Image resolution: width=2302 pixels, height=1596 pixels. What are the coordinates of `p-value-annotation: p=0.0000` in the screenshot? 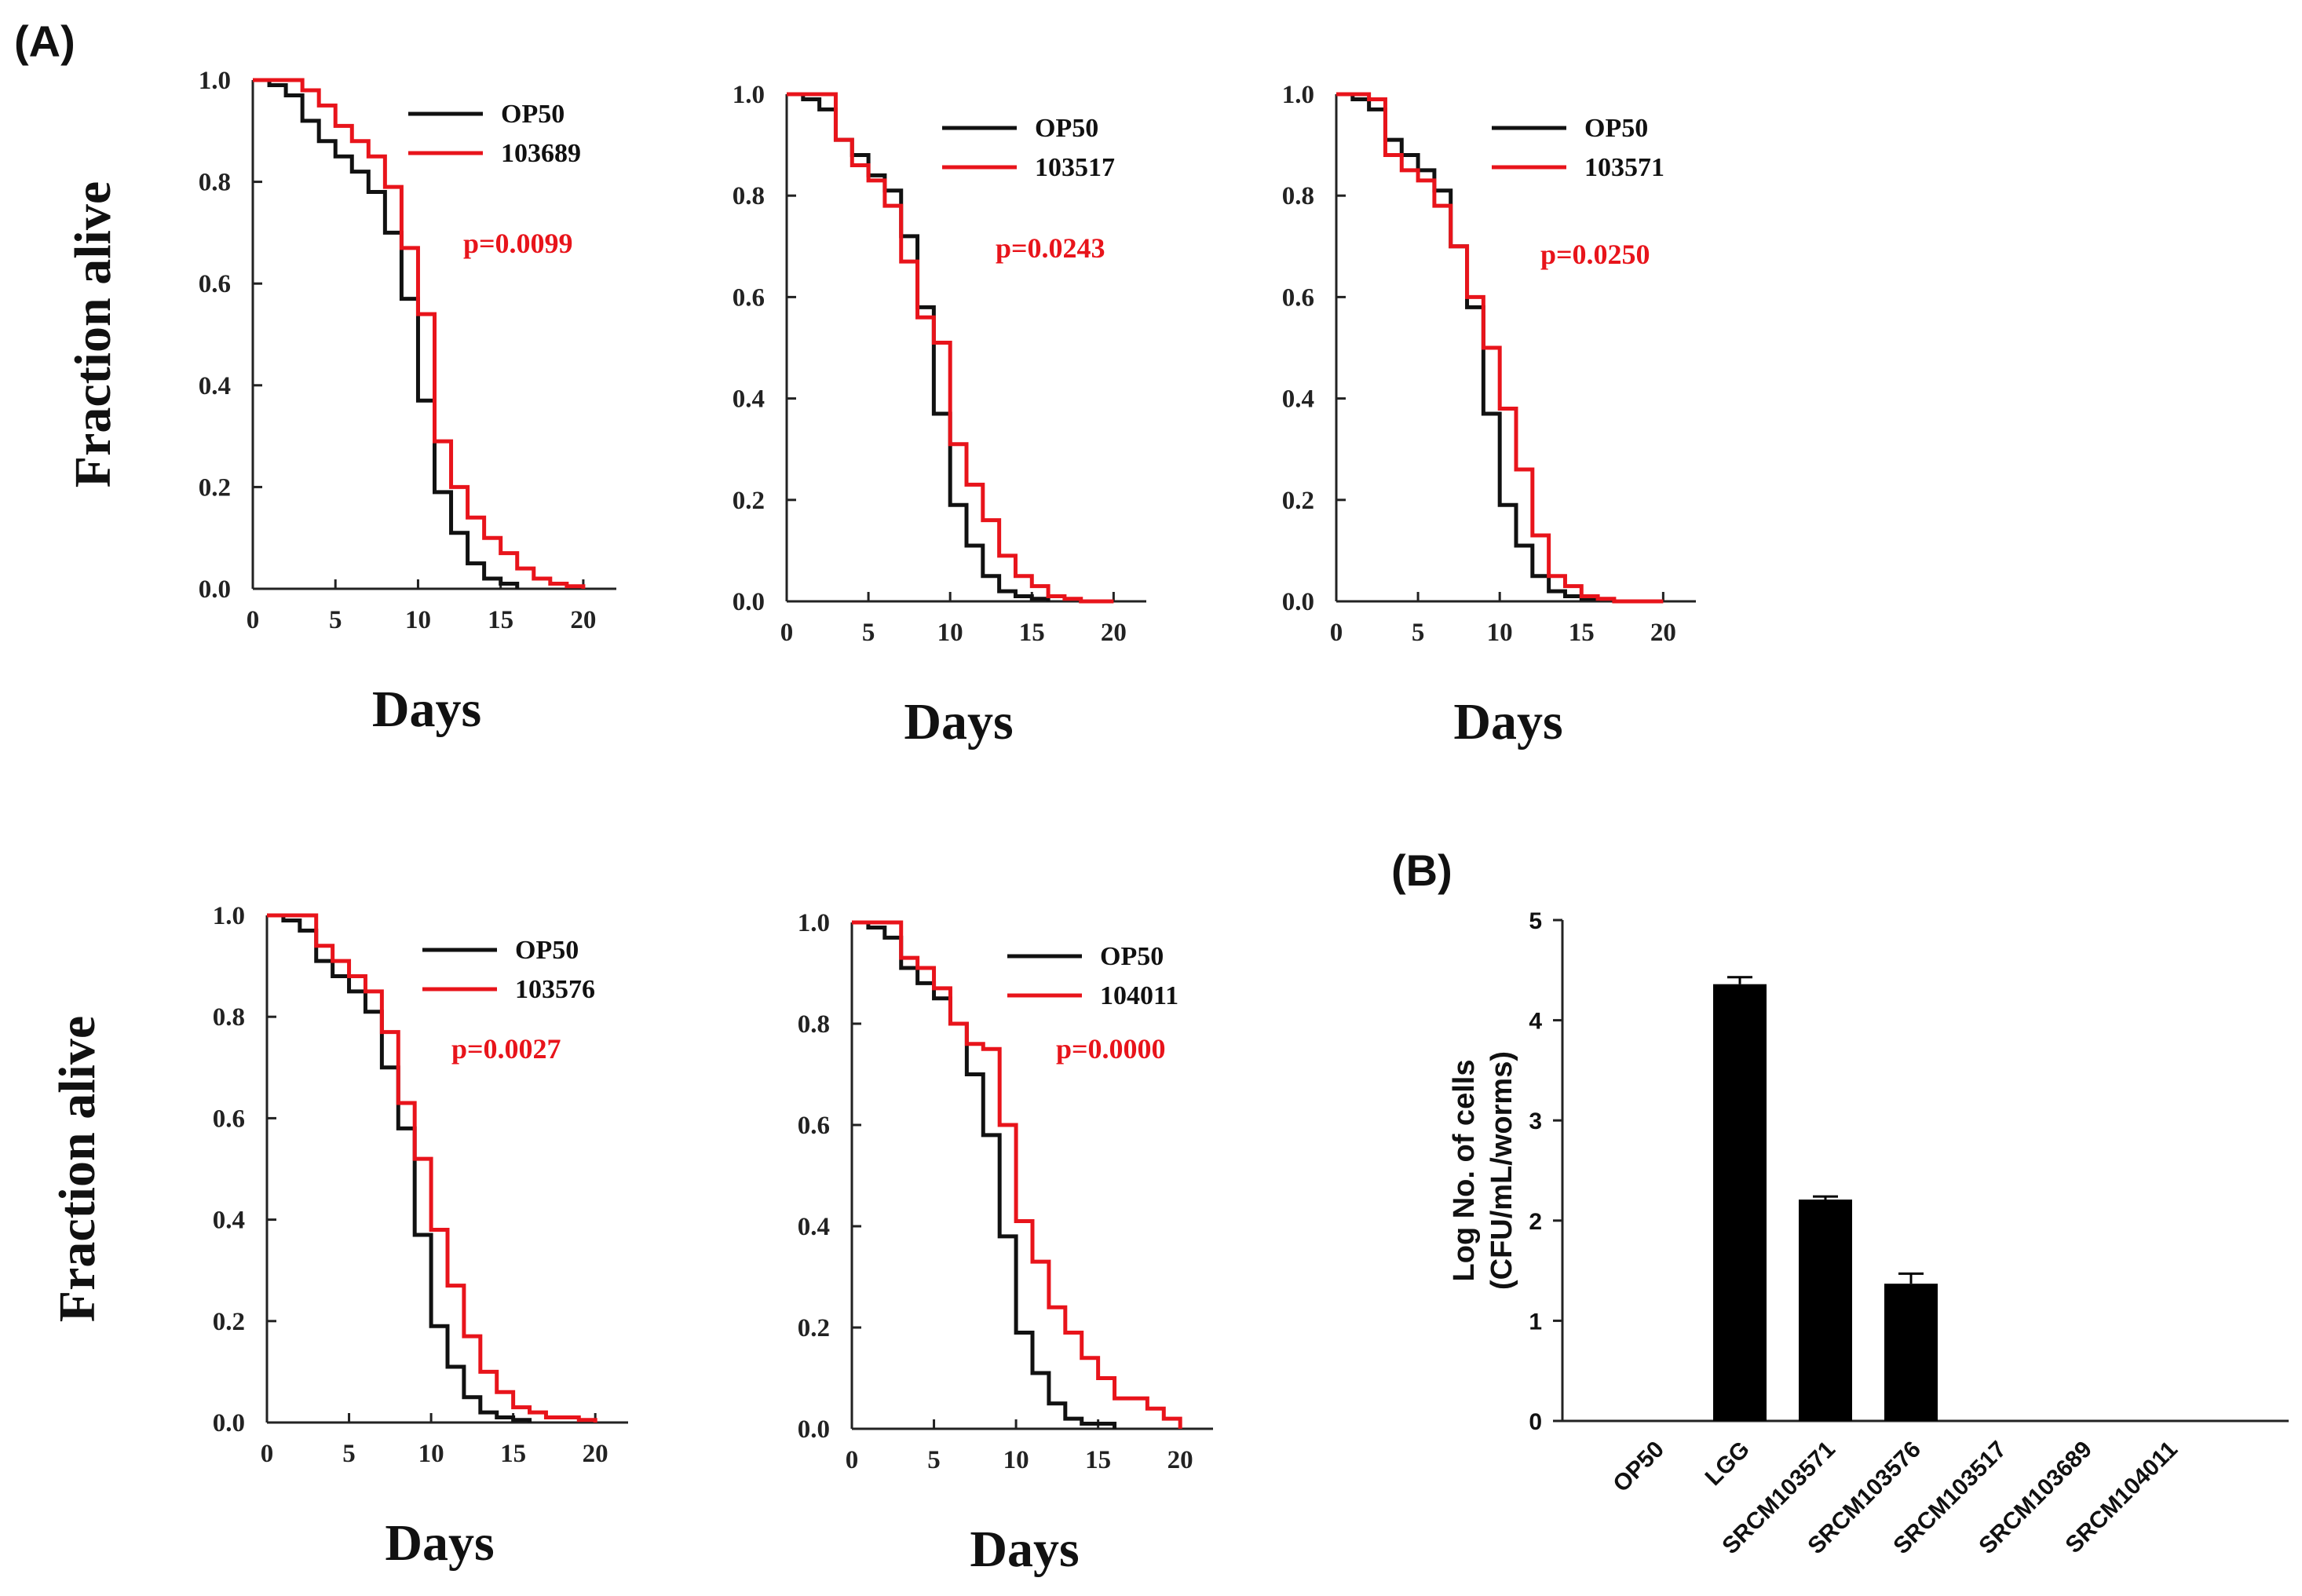 It's located at (1111, 1049).